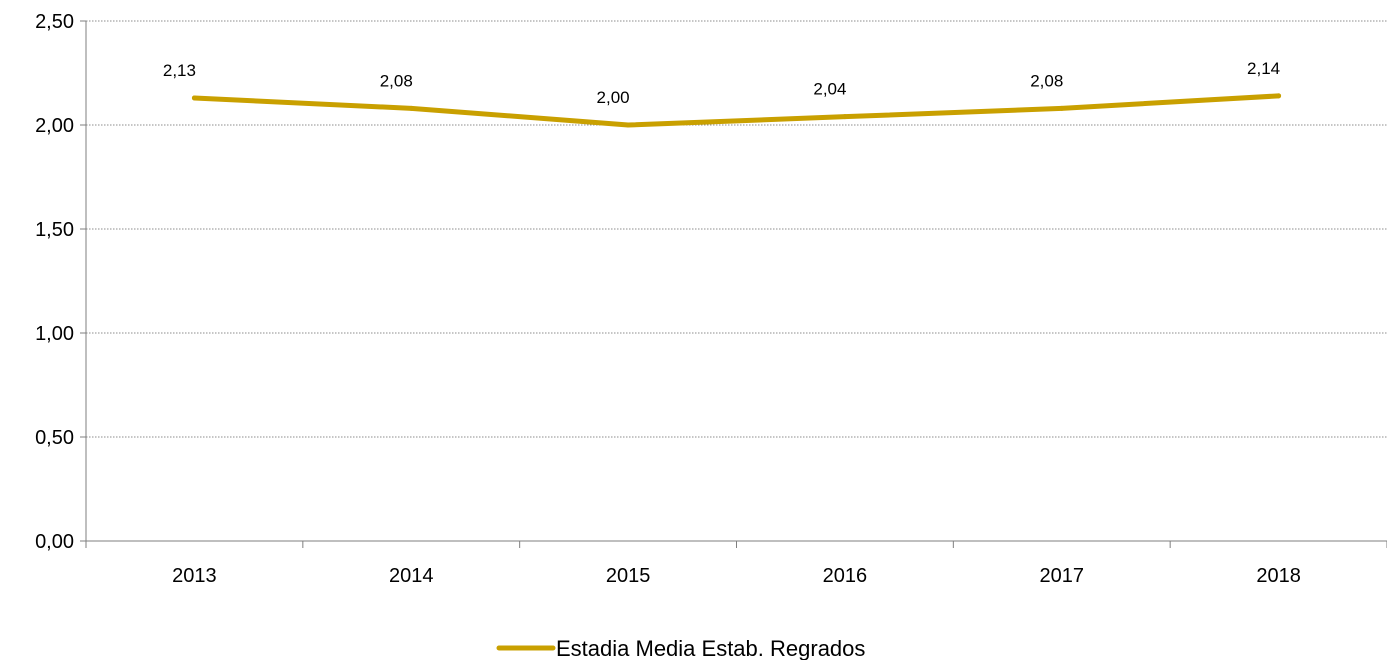  What do you see at coordinates (54, 334) in the screenshot?
I see `y-tick-label: 1,00` at bounding box center [54, 334].